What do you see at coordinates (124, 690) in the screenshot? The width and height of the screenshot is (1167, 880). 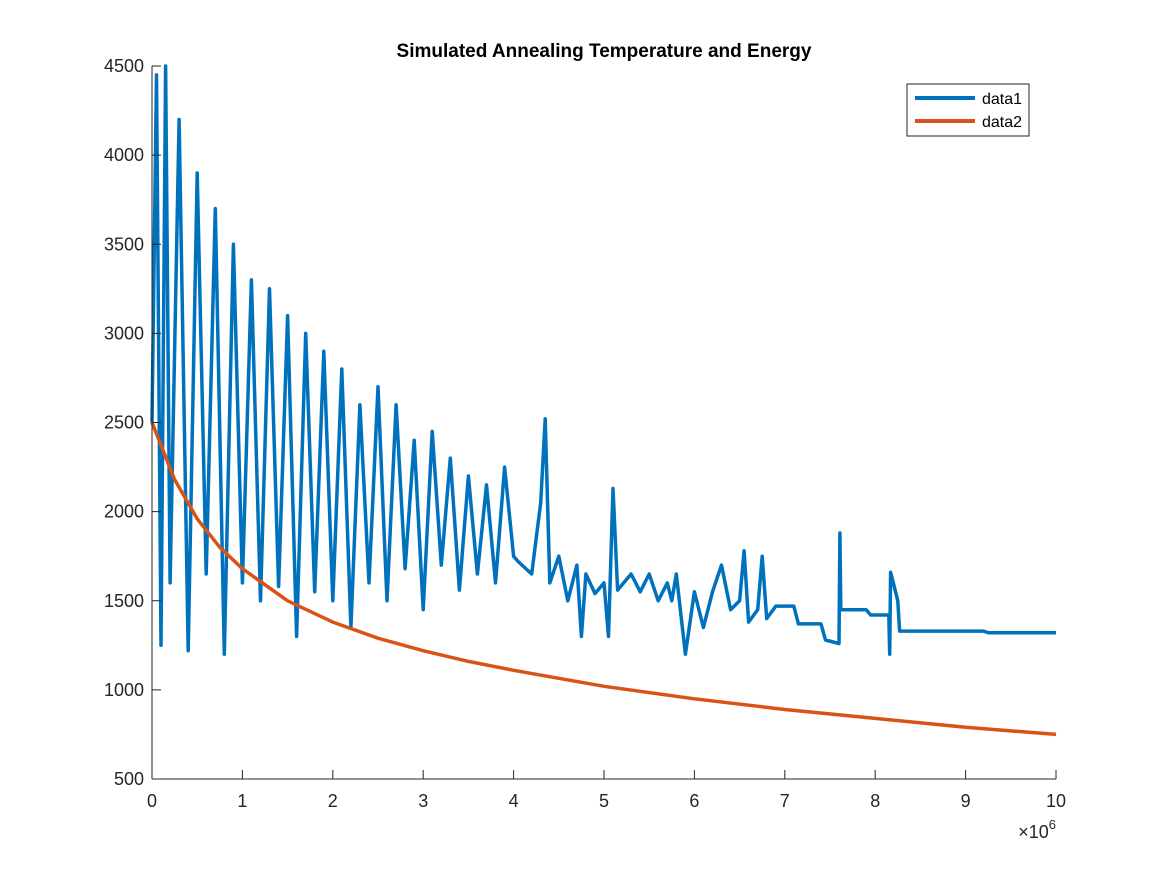 I see `y-tick-label: 1000` at bounding box center [124, 690].